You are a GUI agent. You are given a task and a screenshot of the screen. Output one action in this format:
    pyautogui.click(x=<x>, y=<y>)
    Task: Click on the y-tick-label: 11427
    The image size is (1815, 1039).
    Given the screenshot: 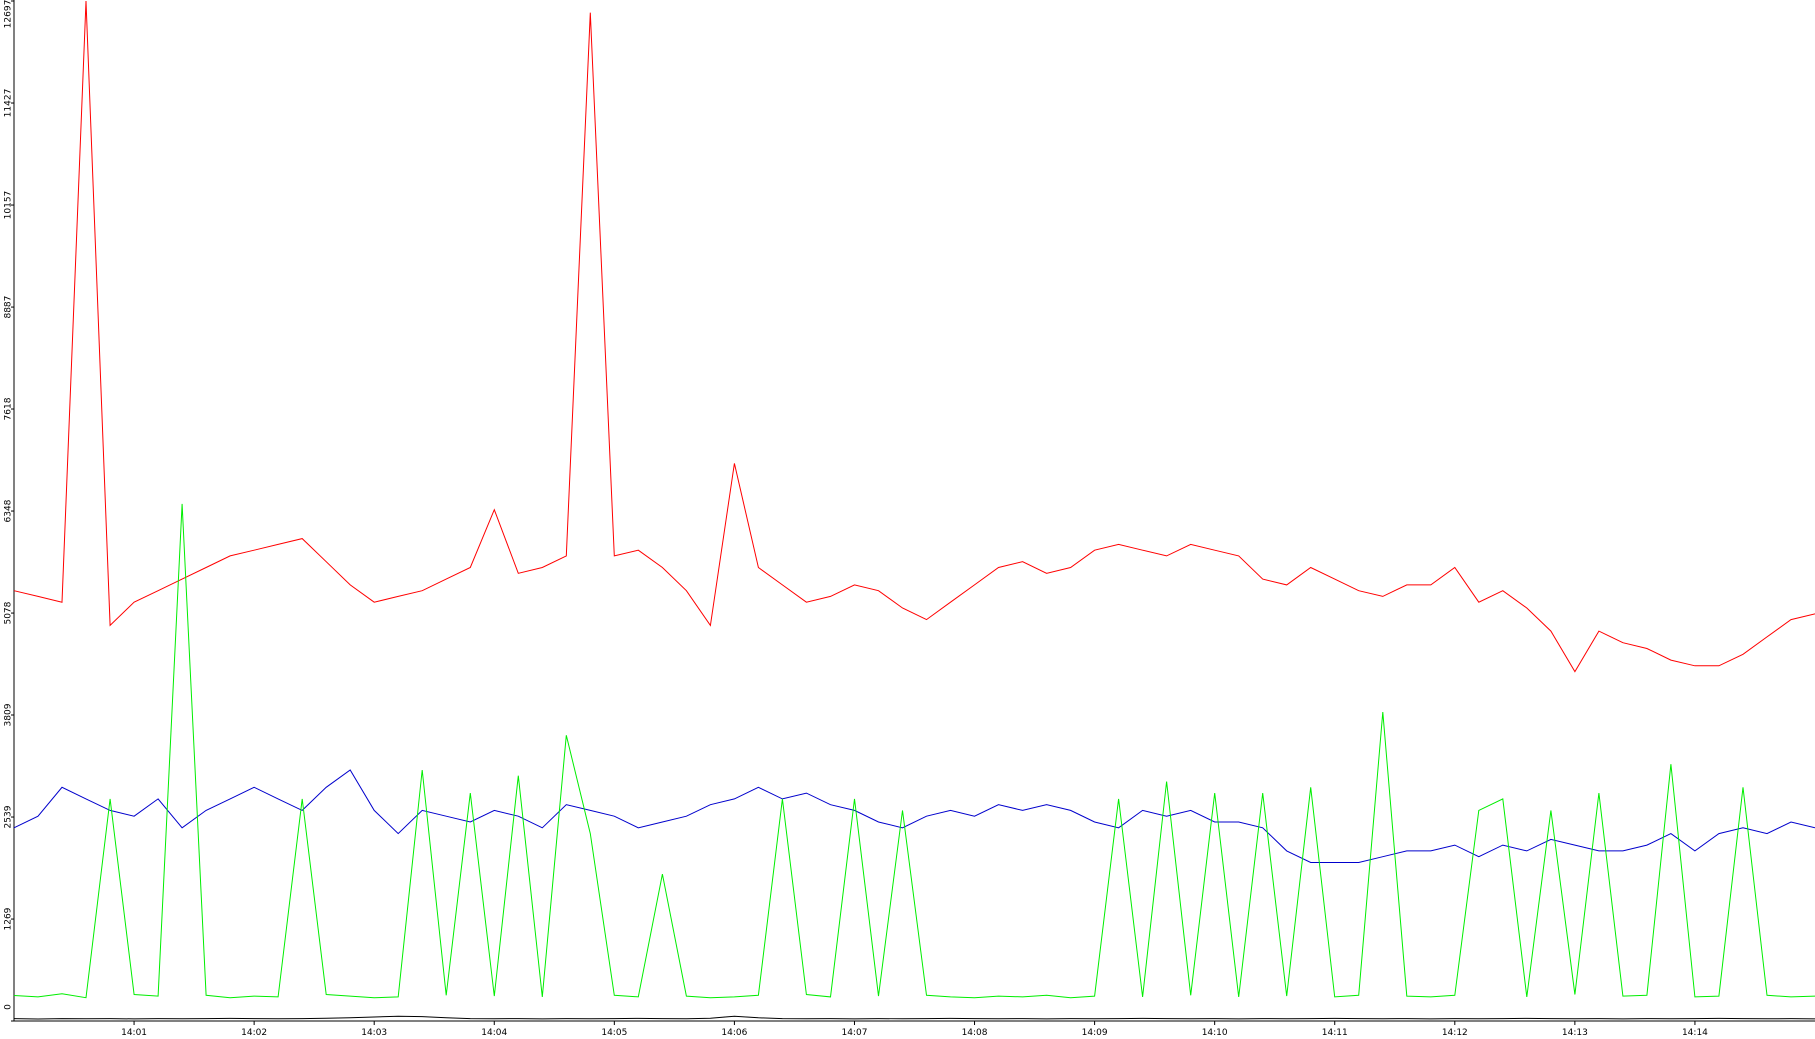 What is the action you would take?
    pyautogui.click(x=9, y=103)
    